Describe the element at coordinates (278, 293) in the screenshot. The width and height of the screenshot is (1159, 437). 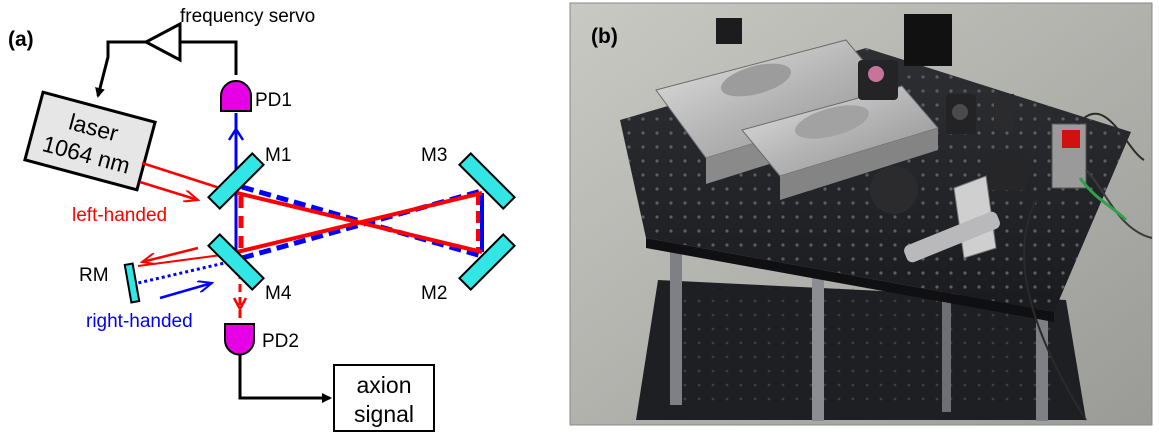
I see `m4-label: M4` at that location.